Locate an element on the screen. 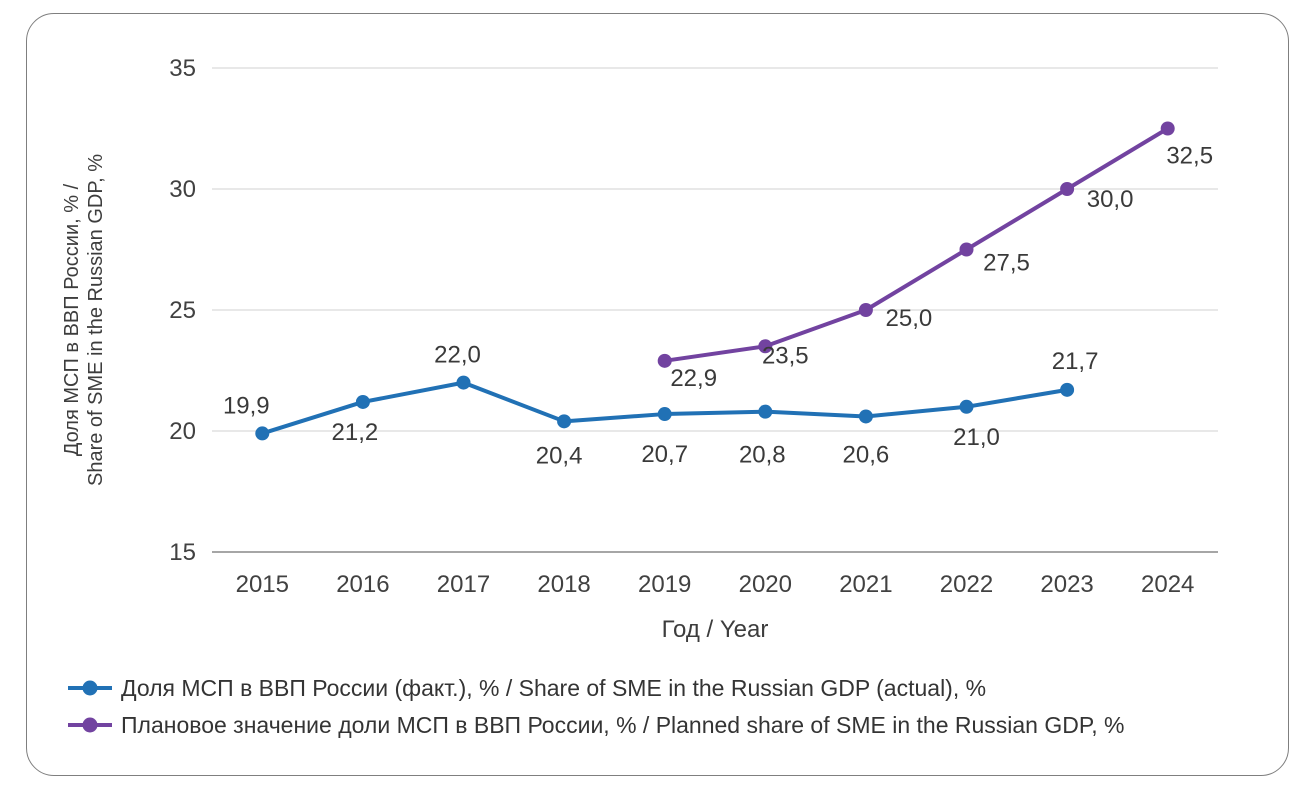 This screenshot has width=1300, height=790. data-point-label: 20,6 is located at coordinates (866, 454).